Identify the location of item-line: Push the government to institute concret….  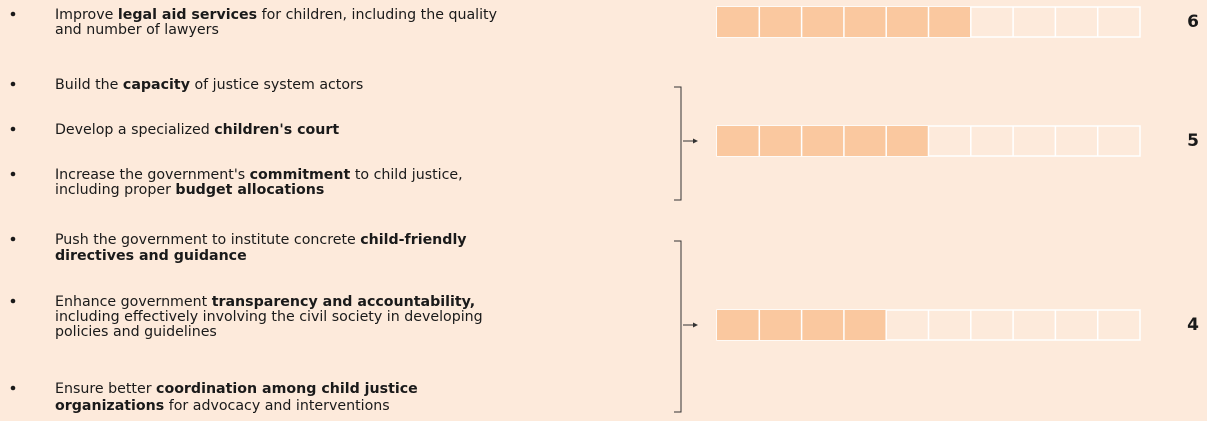
(261, 240).